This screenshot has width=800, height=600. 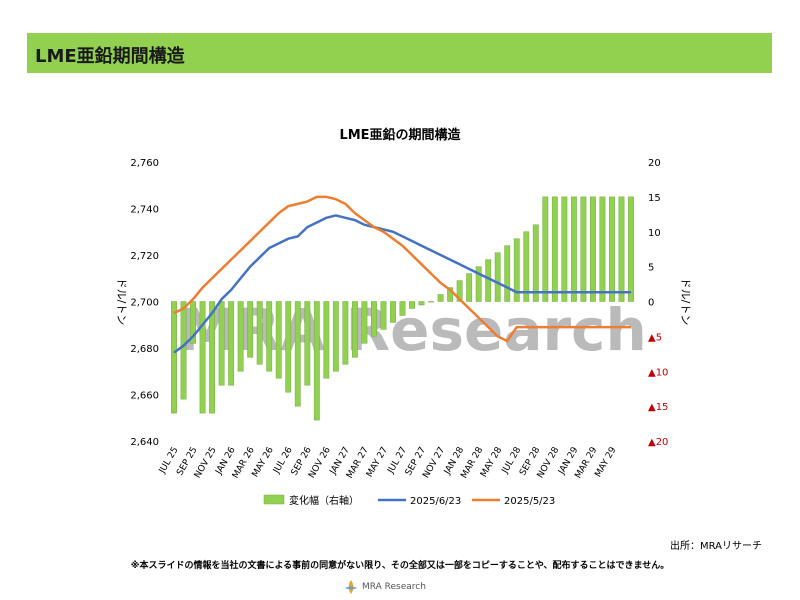 I want to click on header-bar: LME亜鉛期間構造, so click(x=399, y=53).